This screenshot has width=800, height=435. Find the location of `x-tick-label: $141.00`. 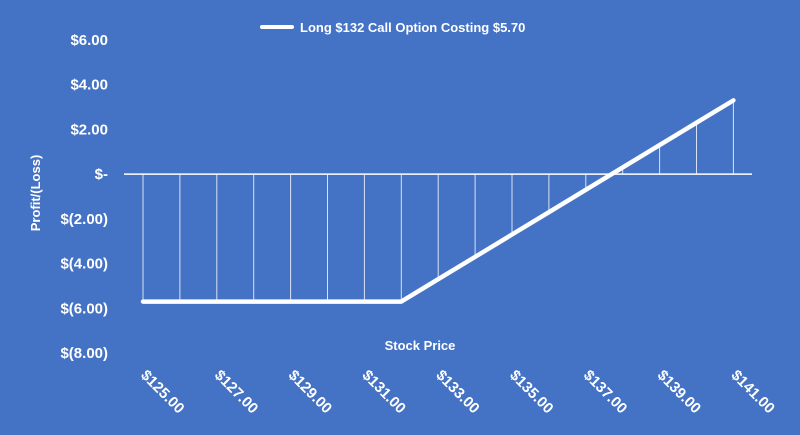

x-tick-label: $141.00 is located at coordinates (753, 392).